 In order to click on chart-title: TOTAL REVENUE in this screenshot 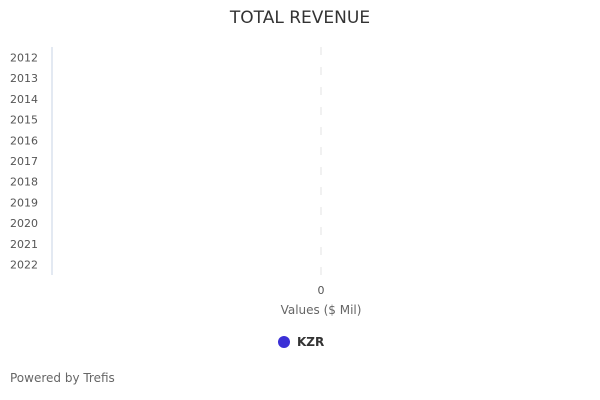, I will do `click(300, 18)`.